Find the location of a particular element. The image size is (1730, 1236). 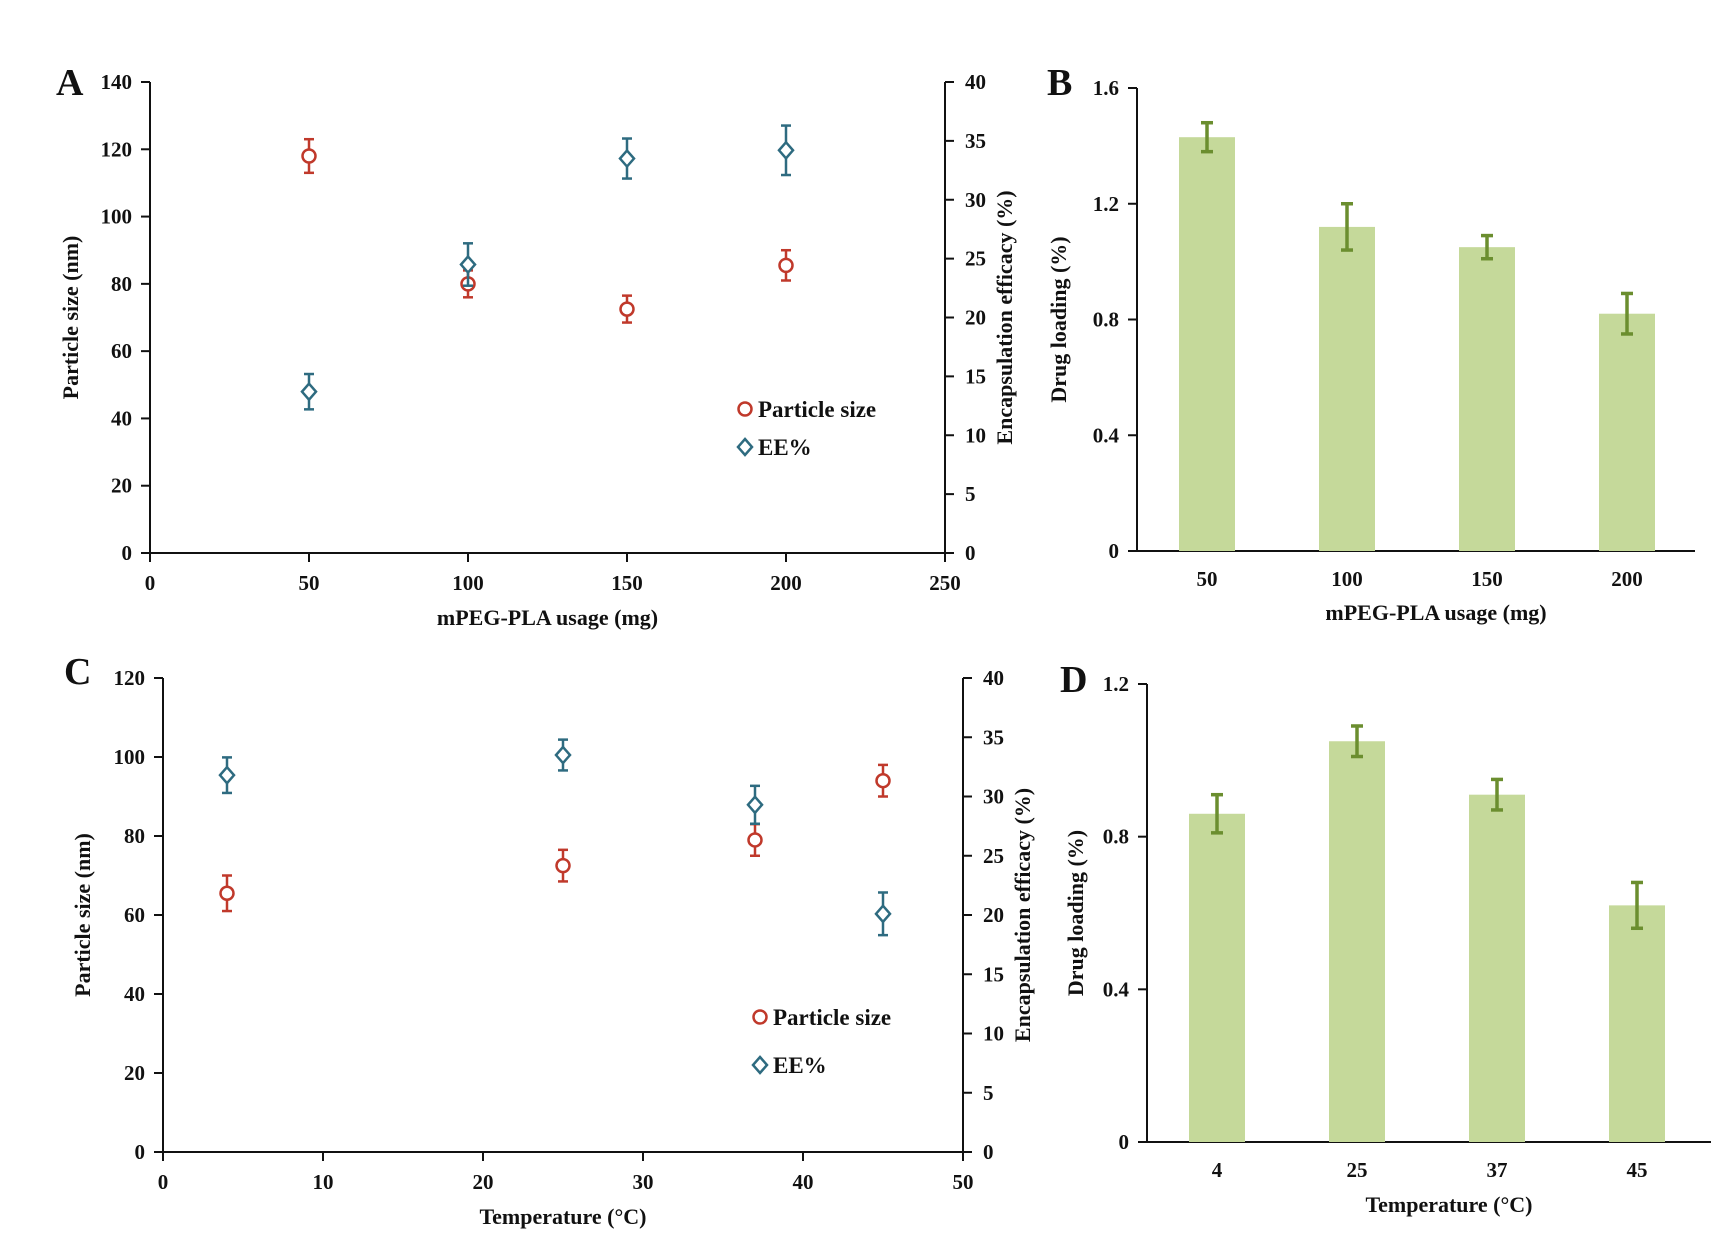

x-tick-label: 250 is located at coordinates (945, 583).